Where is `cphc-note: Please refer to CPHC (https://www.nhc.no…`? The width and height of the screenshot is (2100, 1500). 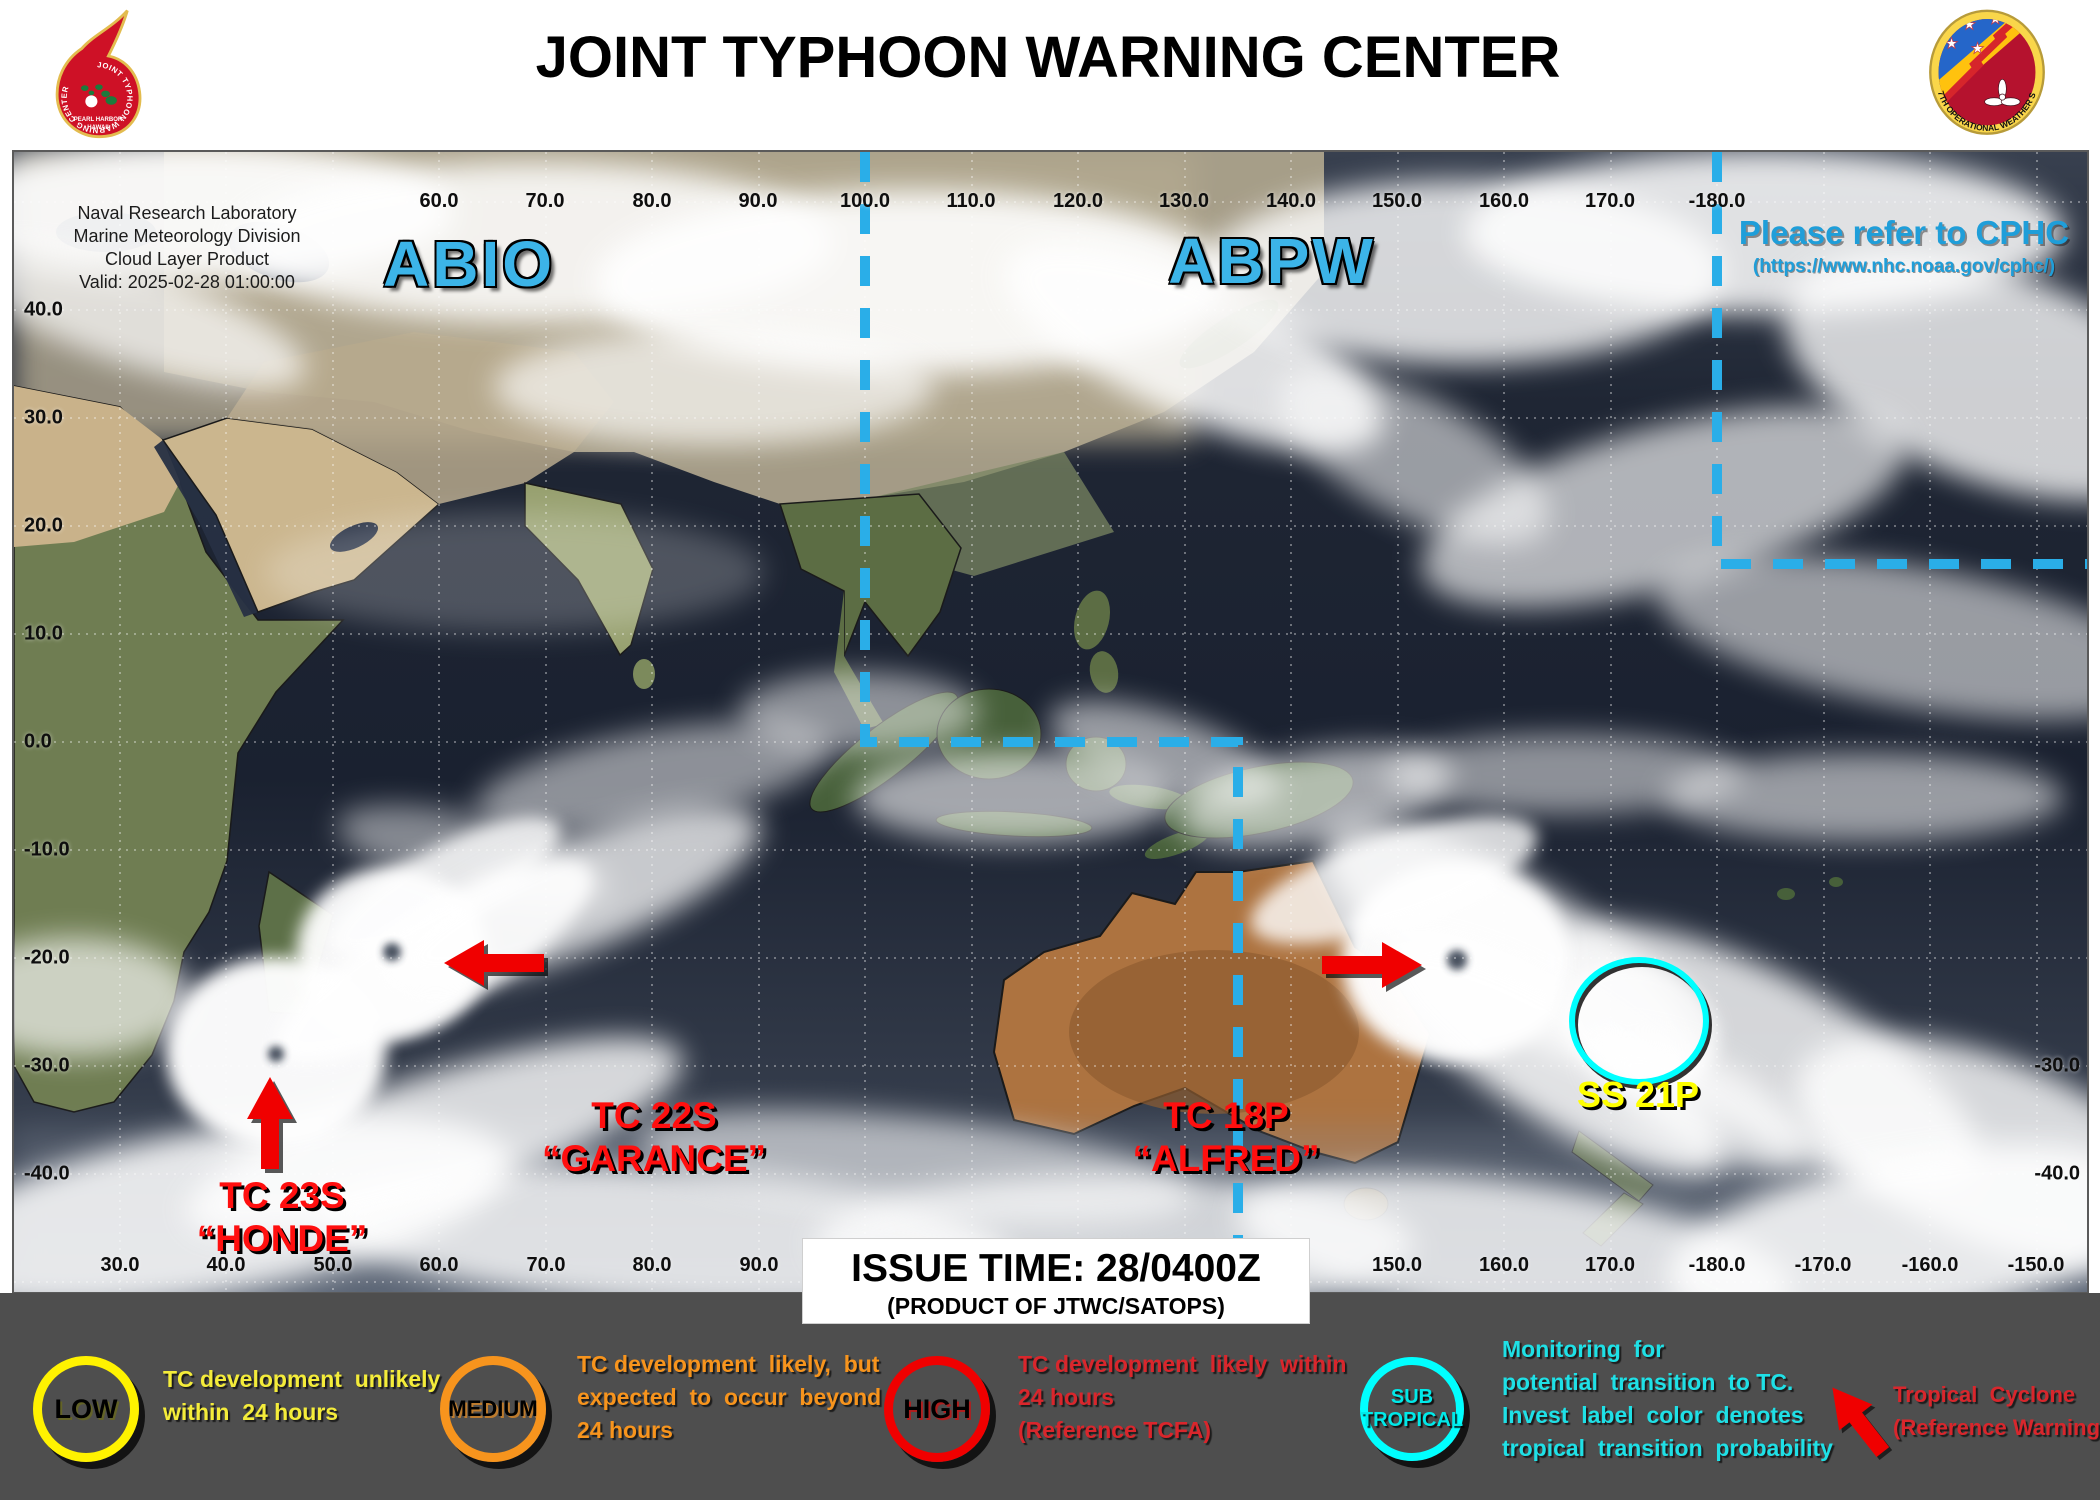 cphc-note: Please refer to CPHC (https://www.nhc.no… is located at coordinates (1904, 245).